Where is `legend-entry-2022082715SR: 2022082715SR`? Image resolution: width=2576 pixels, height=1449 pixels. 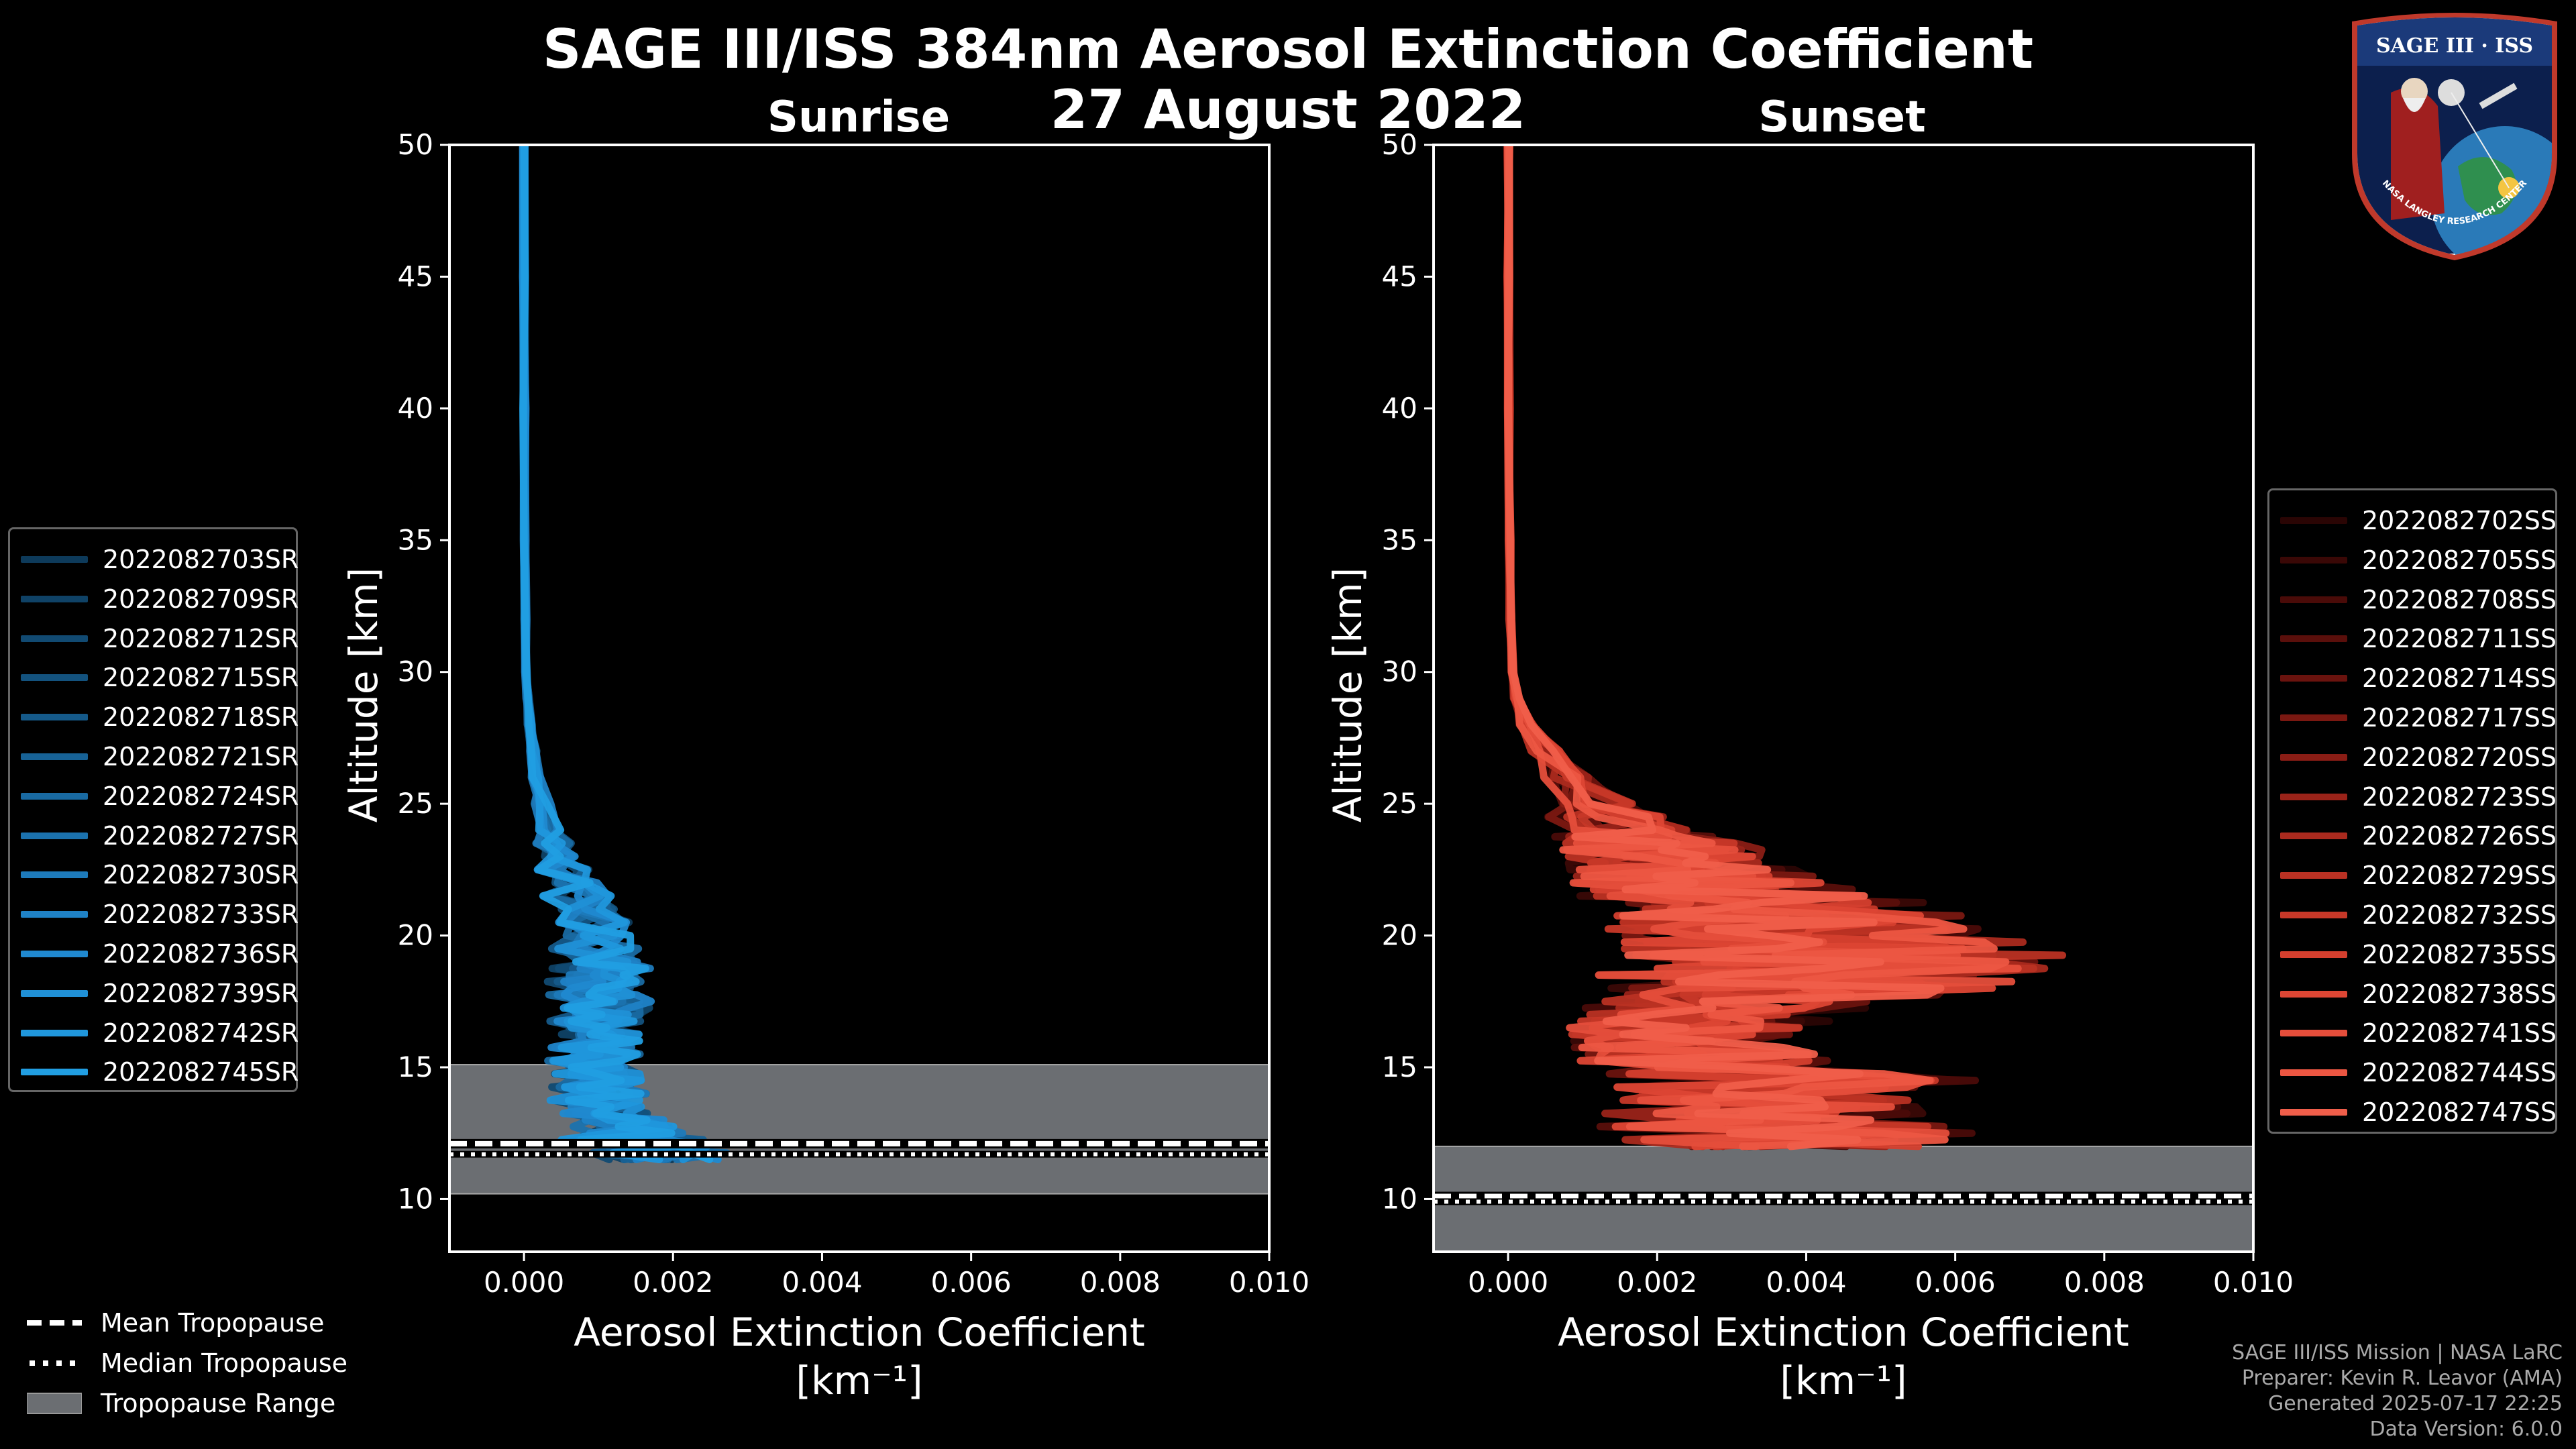 legend-entry-2022082715SR: 2022082715SR is located at coordinates (154, 677).